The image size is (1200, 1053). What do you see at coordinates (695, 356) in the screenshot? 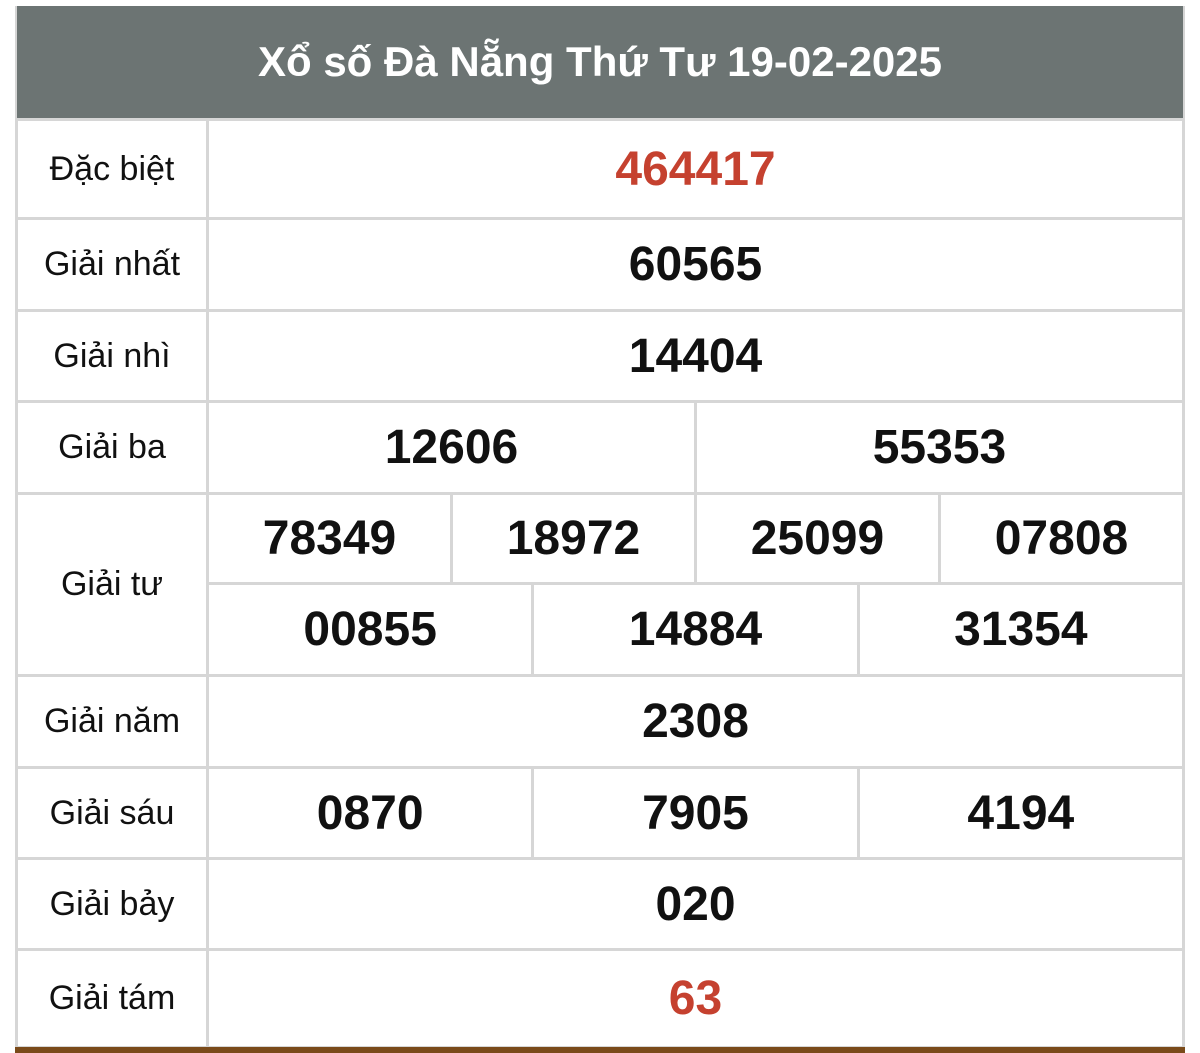
I see `prize-number: 14404` at bounding box center [695, 356].